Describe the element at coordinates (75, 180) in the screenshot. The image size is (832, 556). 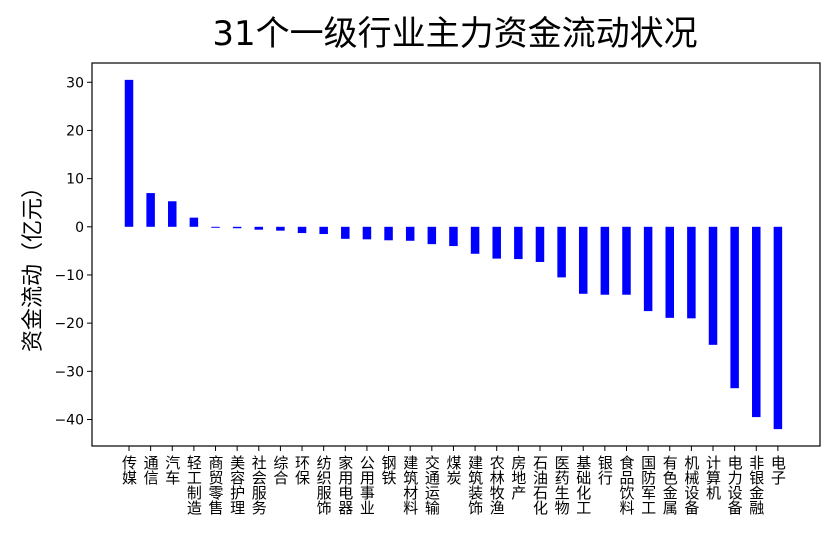
I see `y-tick-label: 10` at that location.